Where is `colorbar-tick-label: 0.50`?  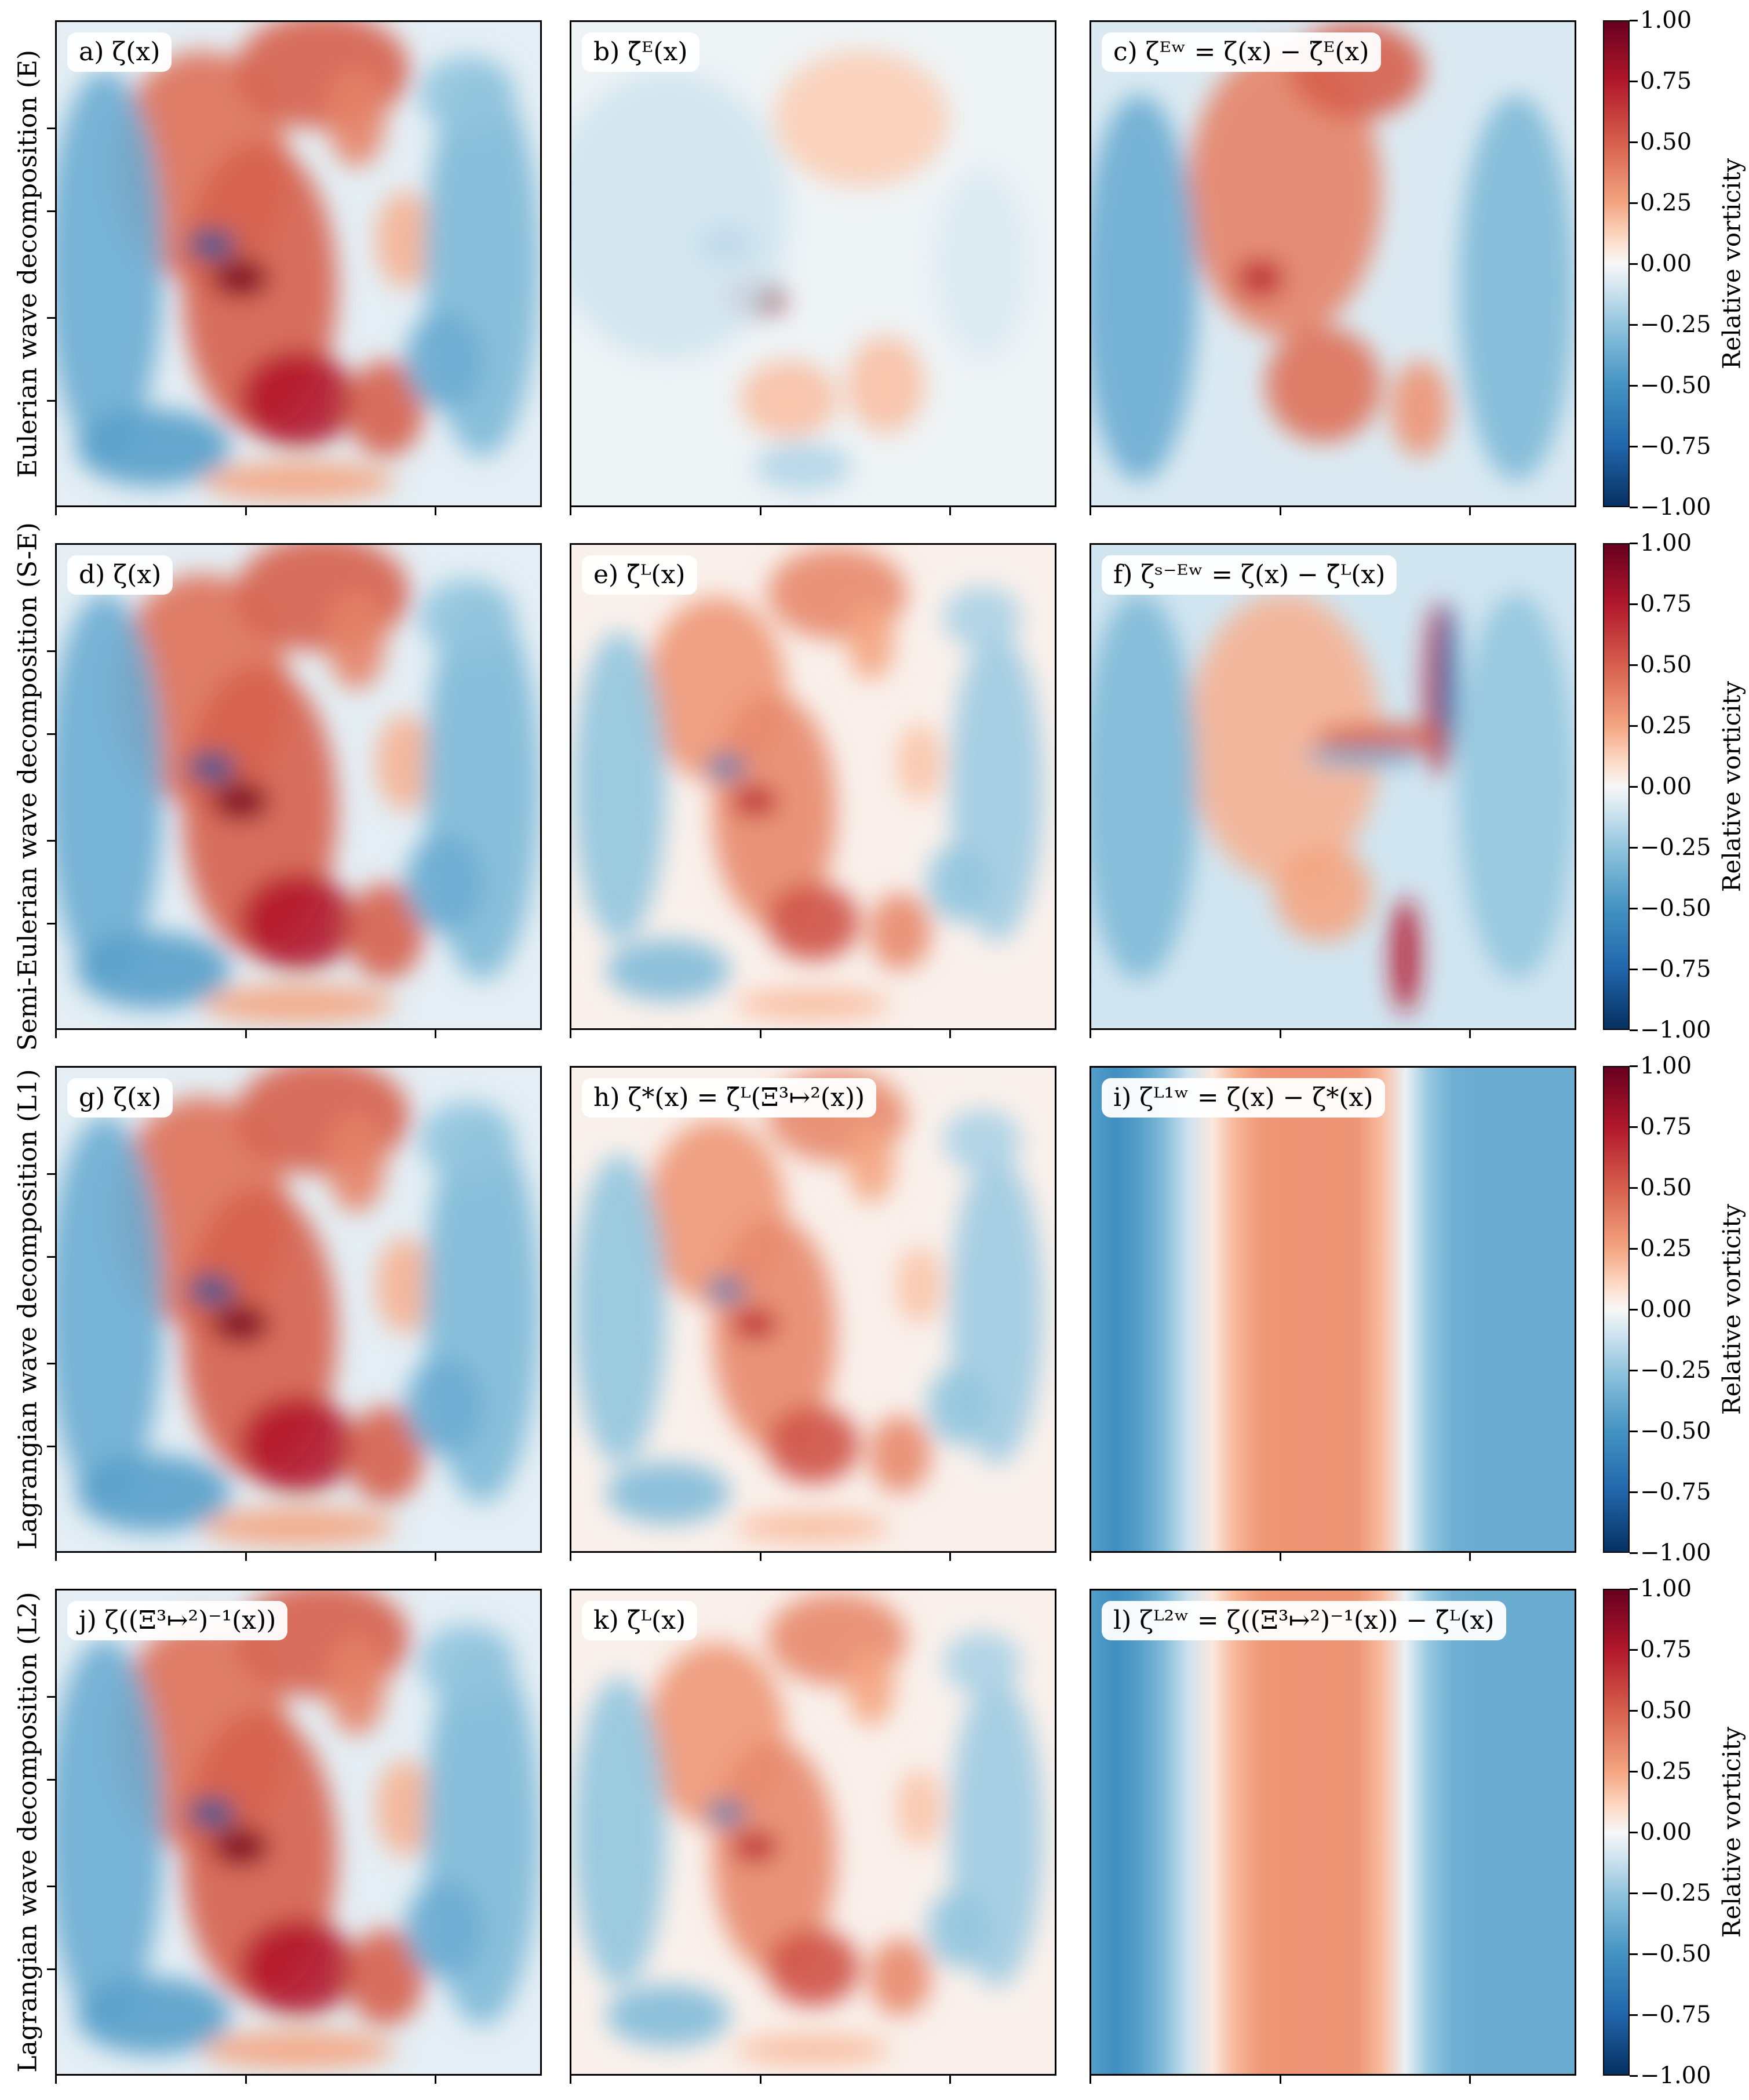
colorbar-tick-label: 0.50 is located at coordinates (1666, 142).